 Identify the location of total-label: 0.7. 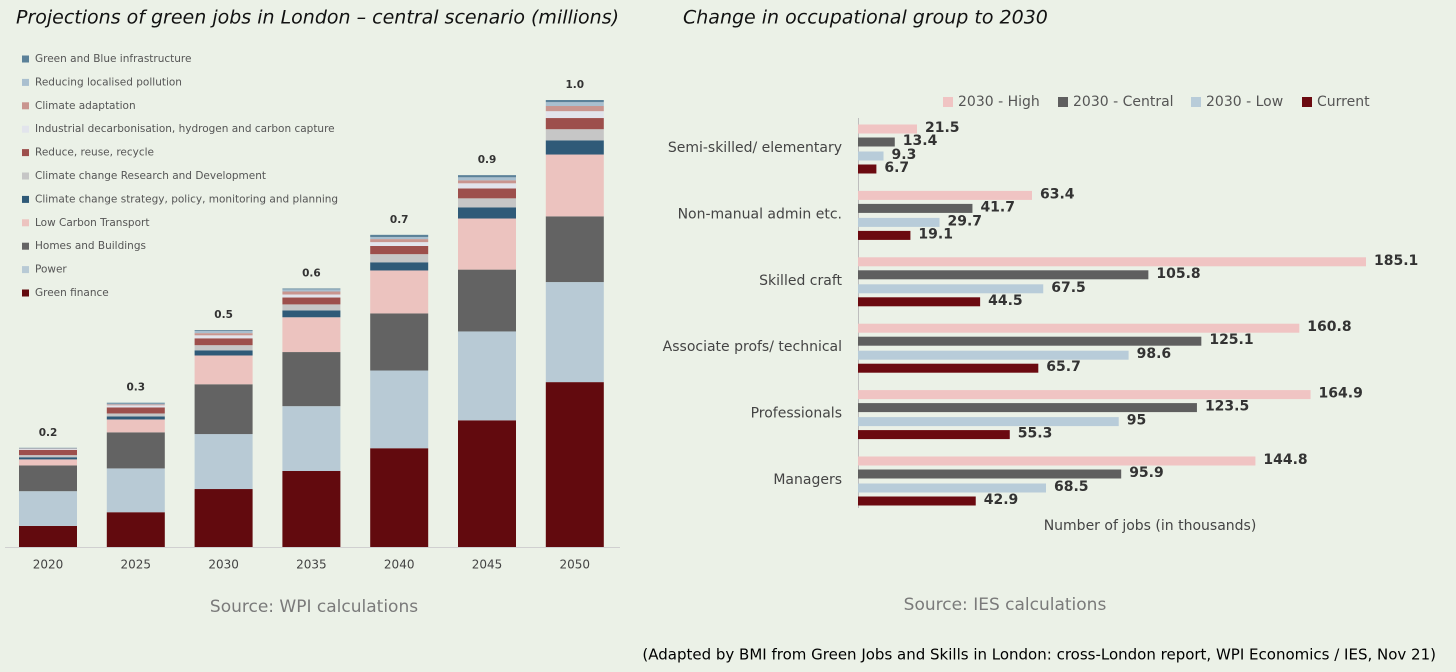
(399, 220).